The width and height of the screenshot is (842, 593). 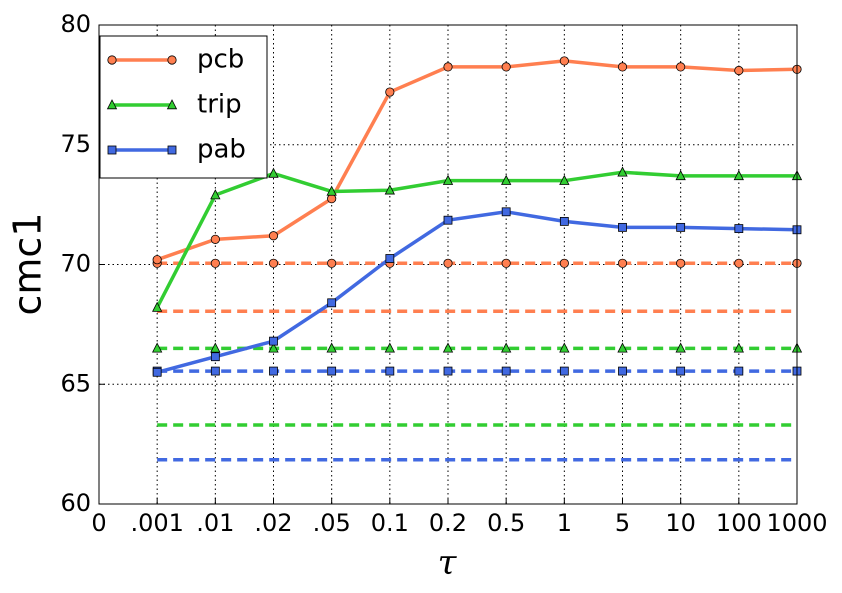 What do you see at coordinates (98, 523) in the screenshot?
I see `x-tick-label: 0` at bounding box center [98, 523].